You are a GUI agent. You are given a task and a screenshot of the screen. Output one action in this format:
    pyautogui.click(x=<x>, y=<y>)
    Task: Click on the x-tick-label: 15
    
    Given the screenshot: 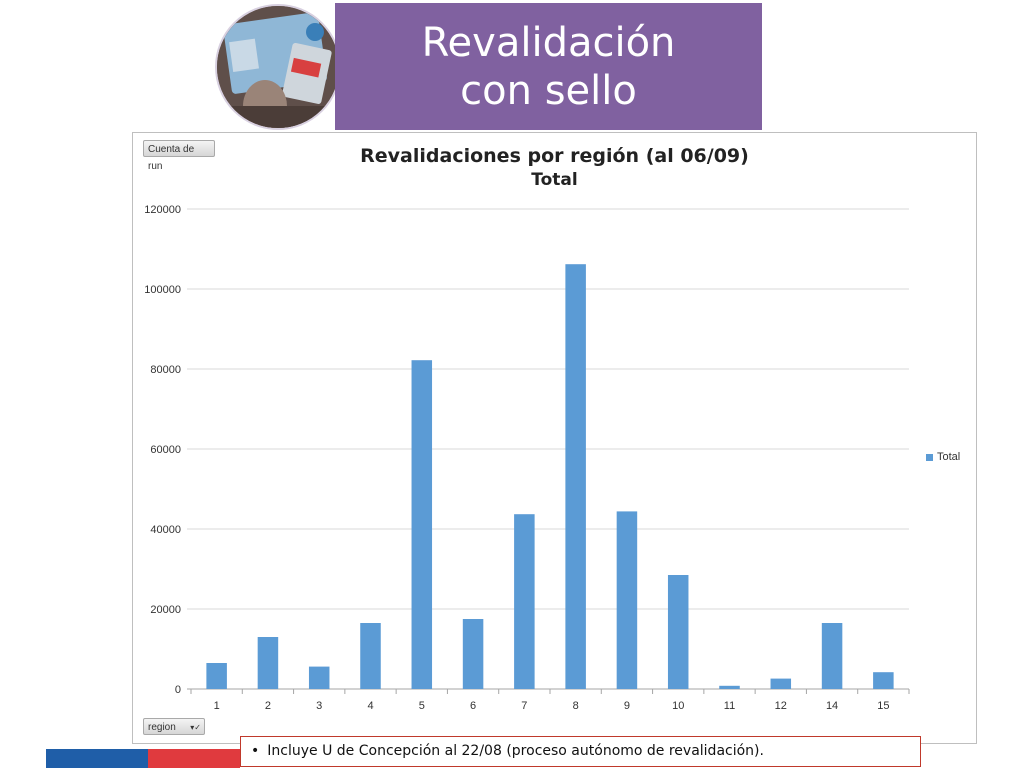 What is the action you would take?
    pyautogui.click(x=883, y=706)
    